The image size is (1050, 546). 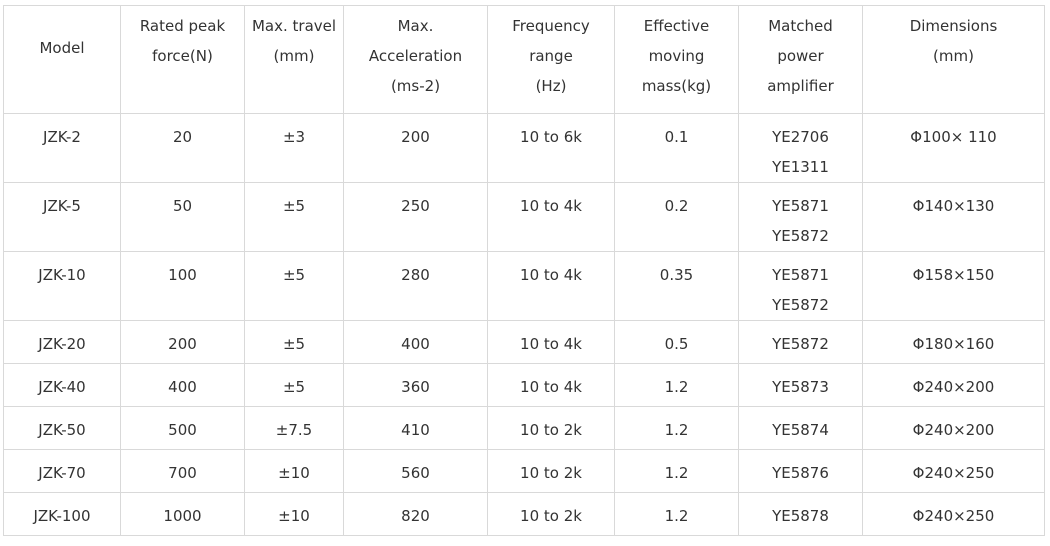 I want to click on force-cell: 500, so click(x=182, y=428).